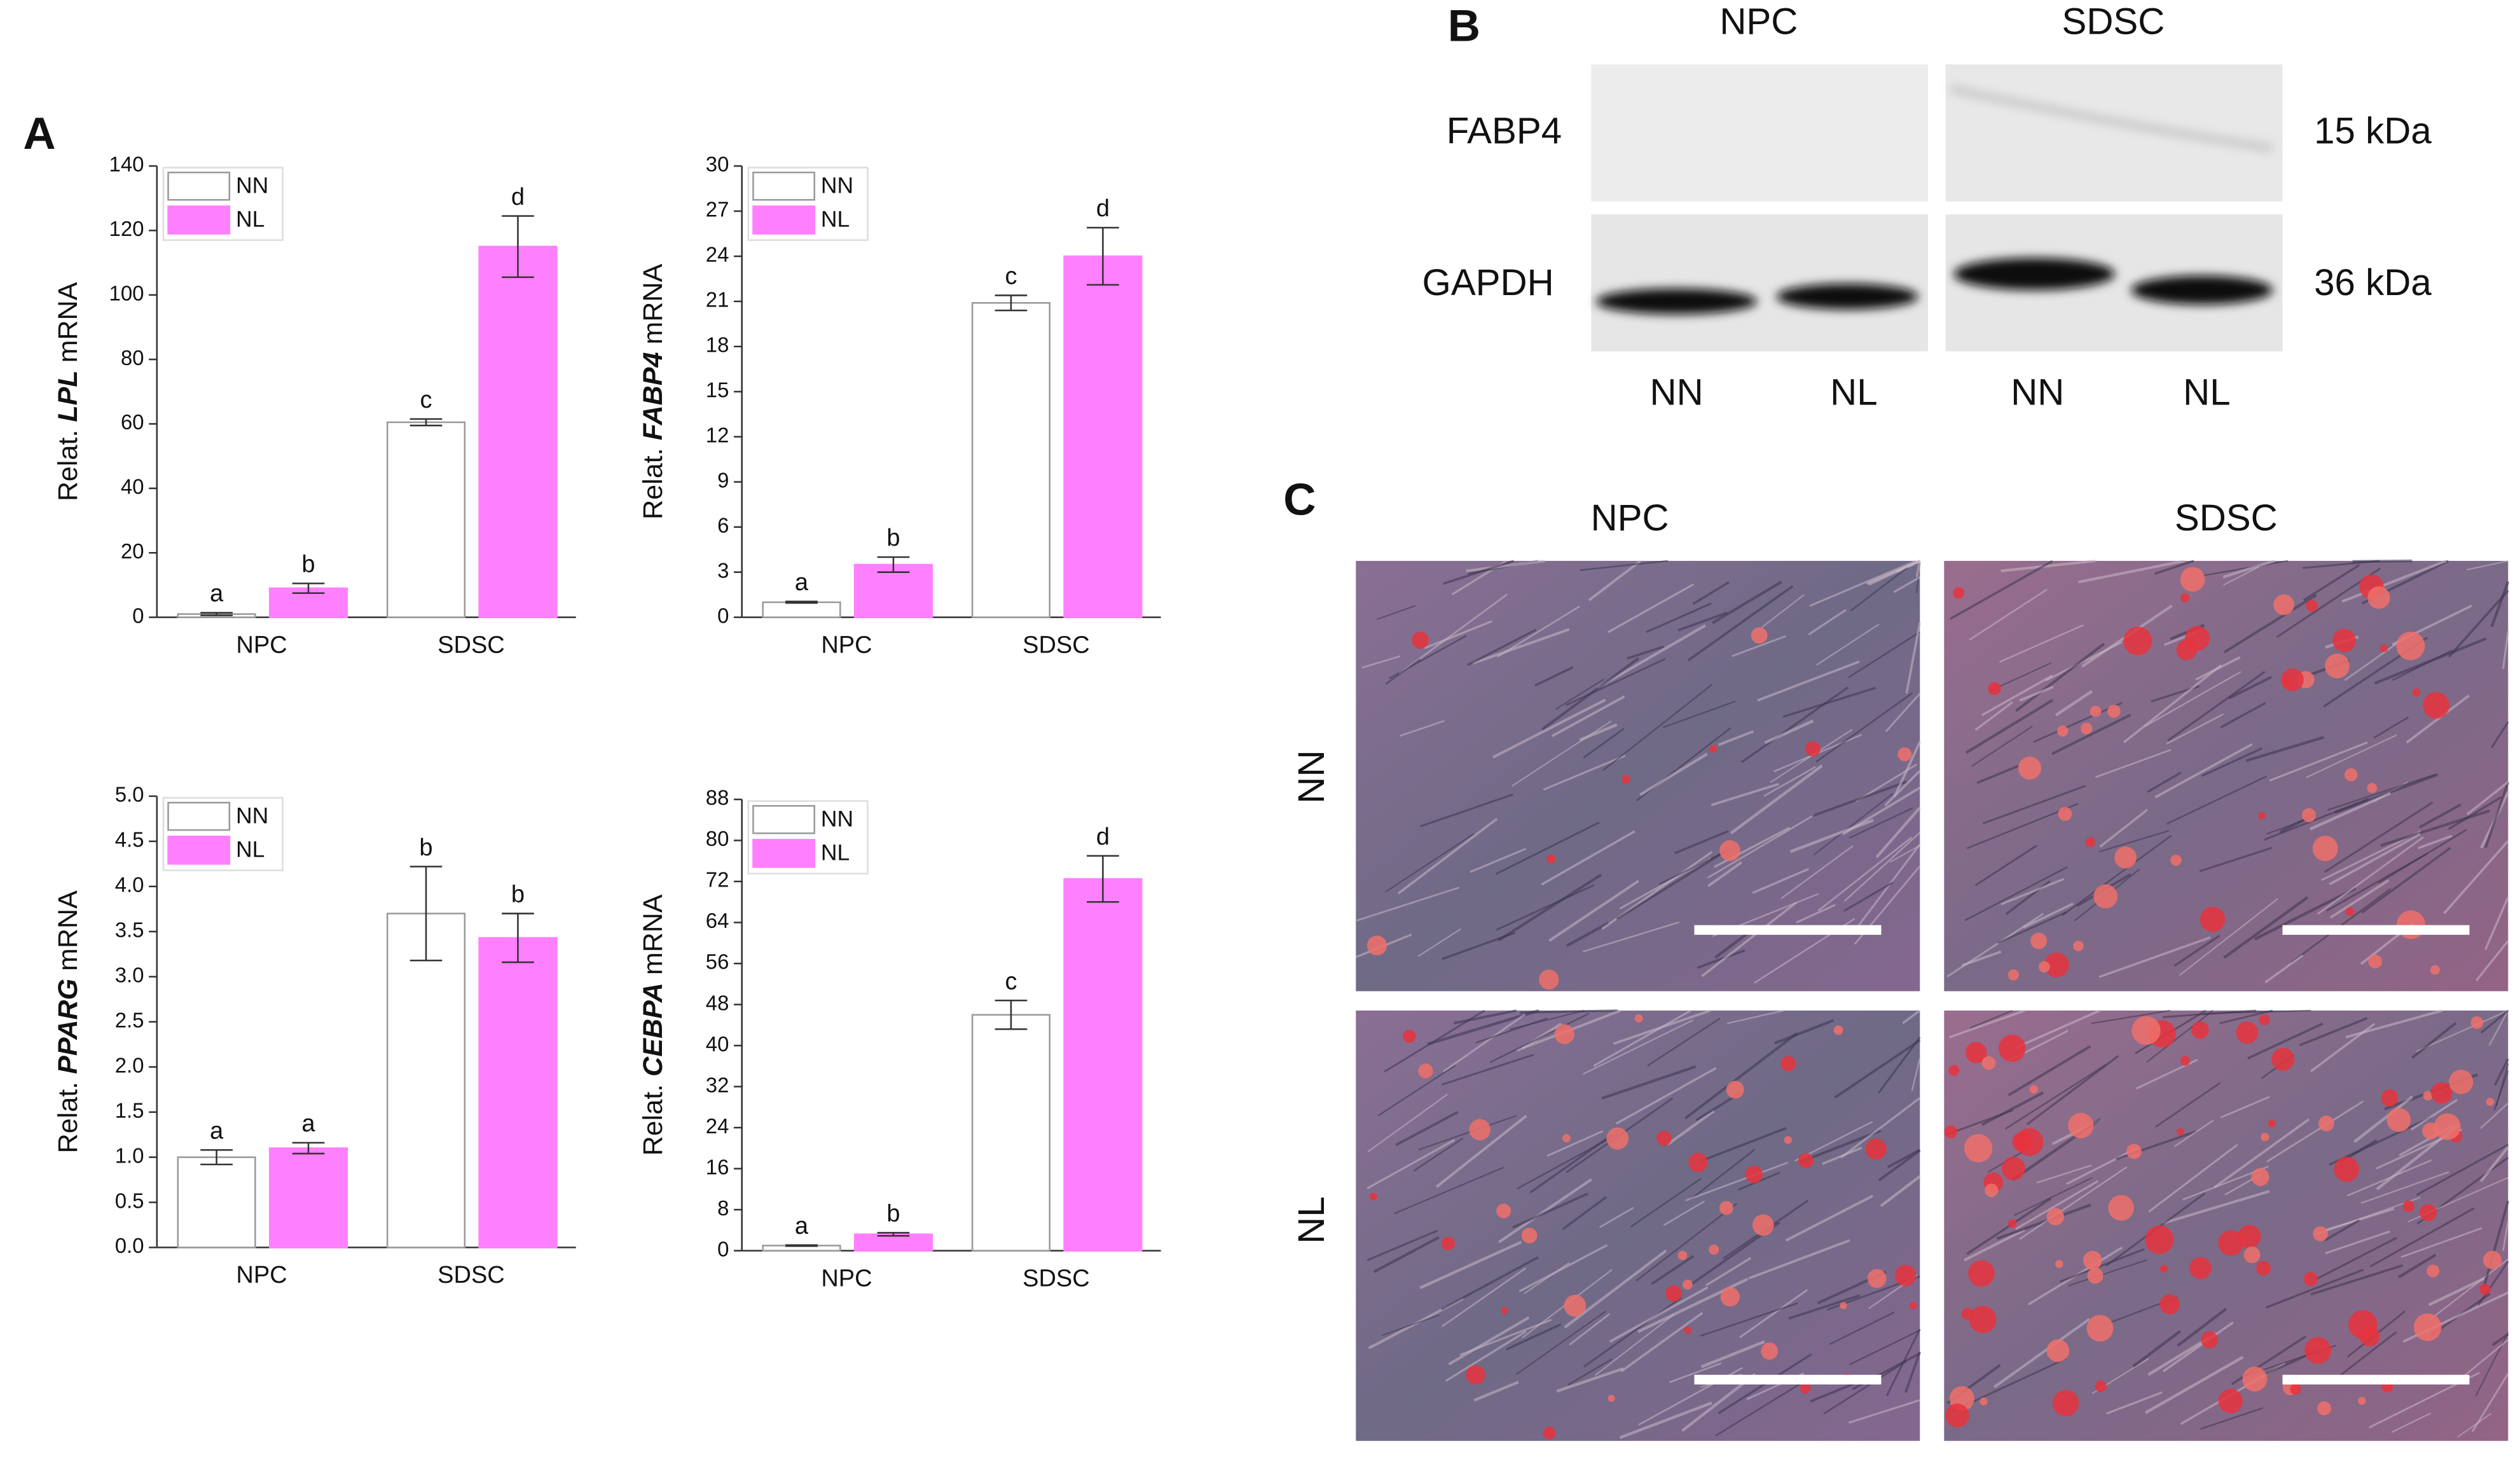  Describe the element at coordinates (2373, 131) in the screenshot. I see `protein-size: 15 kDa` at that location.